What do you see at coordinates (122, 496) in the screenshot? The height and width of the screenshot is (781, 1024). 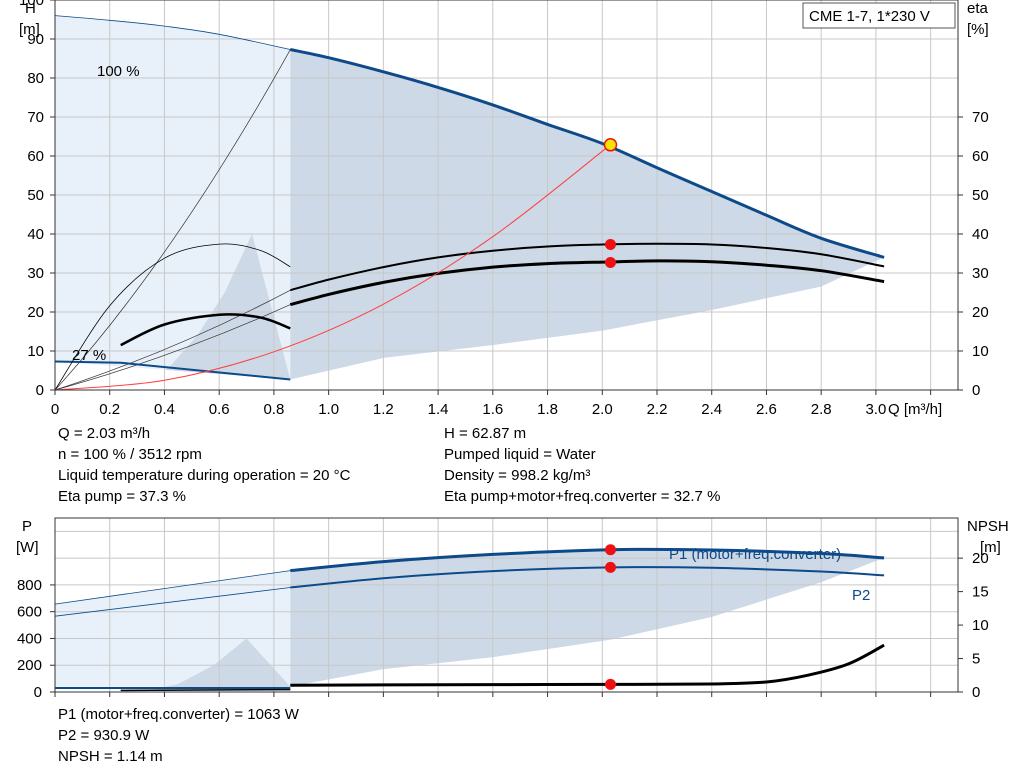 I see `info-eta-pump: Eta pump = 37.3 %` at bounding box center [122, 496].